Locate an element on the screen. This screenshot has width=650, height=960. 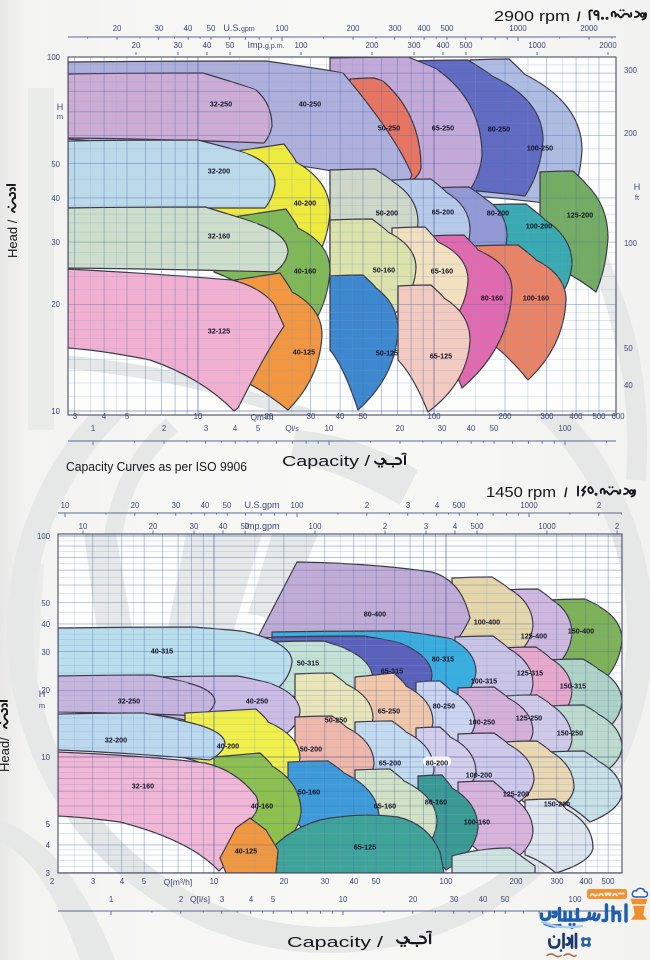
svg-text: 100-315 is located at coordinates (484, 681).